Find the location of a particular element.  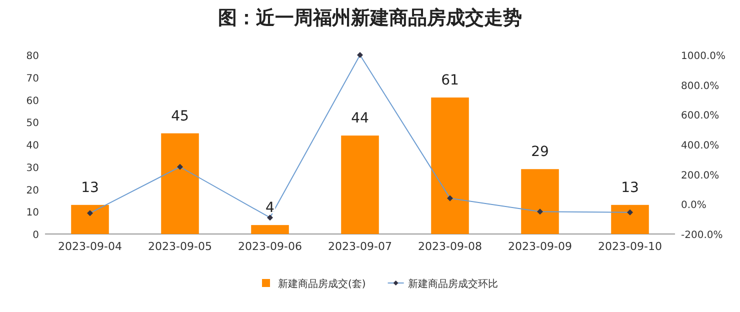

x-tick-label: 2023-09-04 is located at coordinates (90, 246).